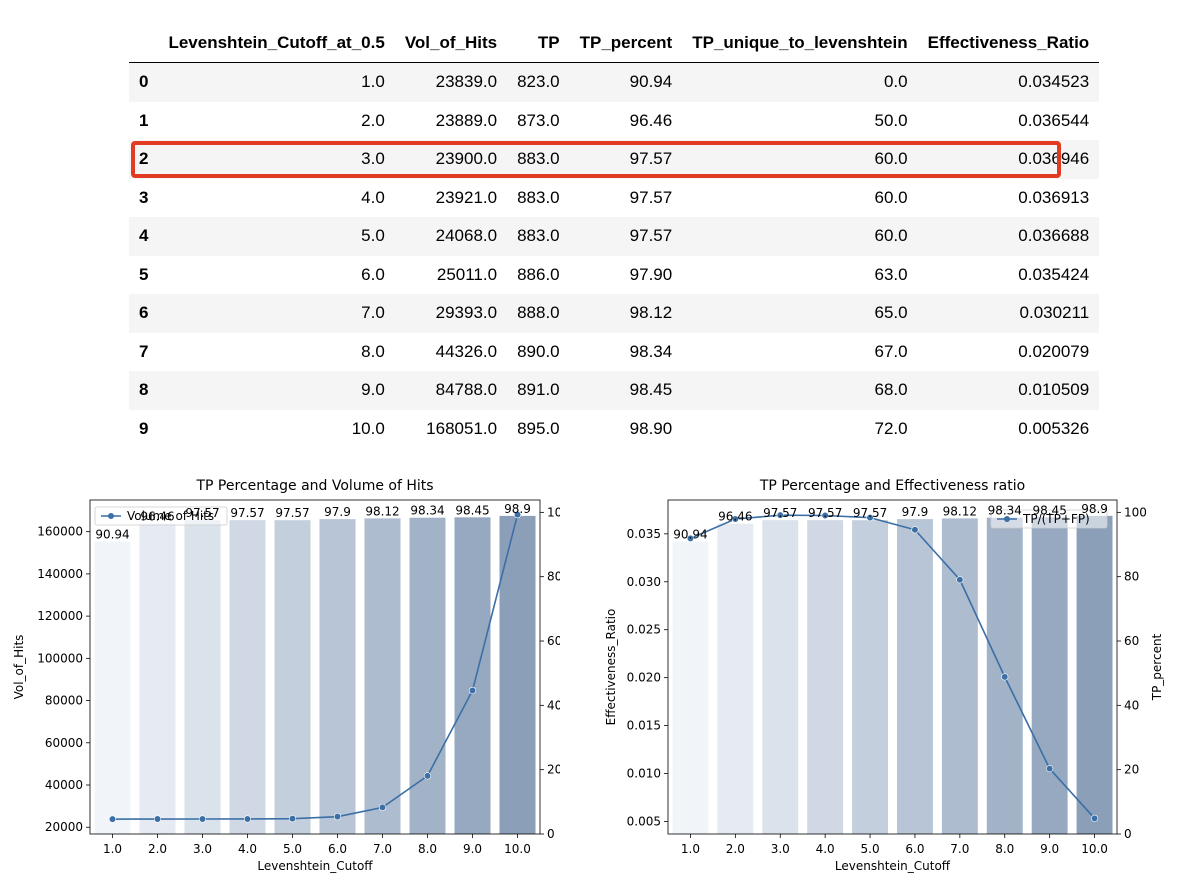 The height and width of the screenshot is (888, 1184). What do you see at coordinates (892, 486) in the screenshot?
I see `chart-title: TP Percentage and Effectiveness ratio` at bounding box center [892, 486].